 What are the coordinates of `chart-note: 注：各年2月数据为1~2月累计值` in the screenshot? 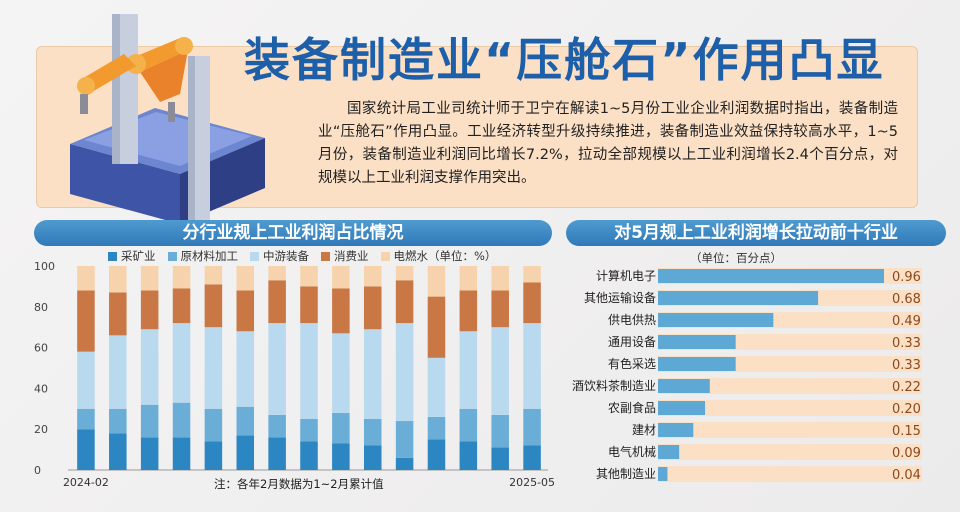 It's located at (299, 484).